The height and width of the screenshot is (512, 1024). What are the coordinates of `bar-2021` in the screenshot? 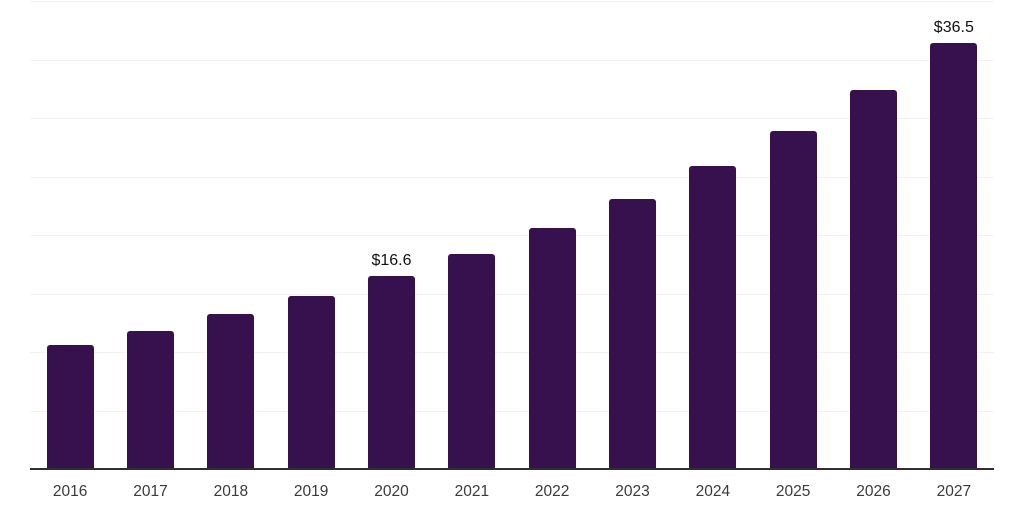 It's located at (472, 361).